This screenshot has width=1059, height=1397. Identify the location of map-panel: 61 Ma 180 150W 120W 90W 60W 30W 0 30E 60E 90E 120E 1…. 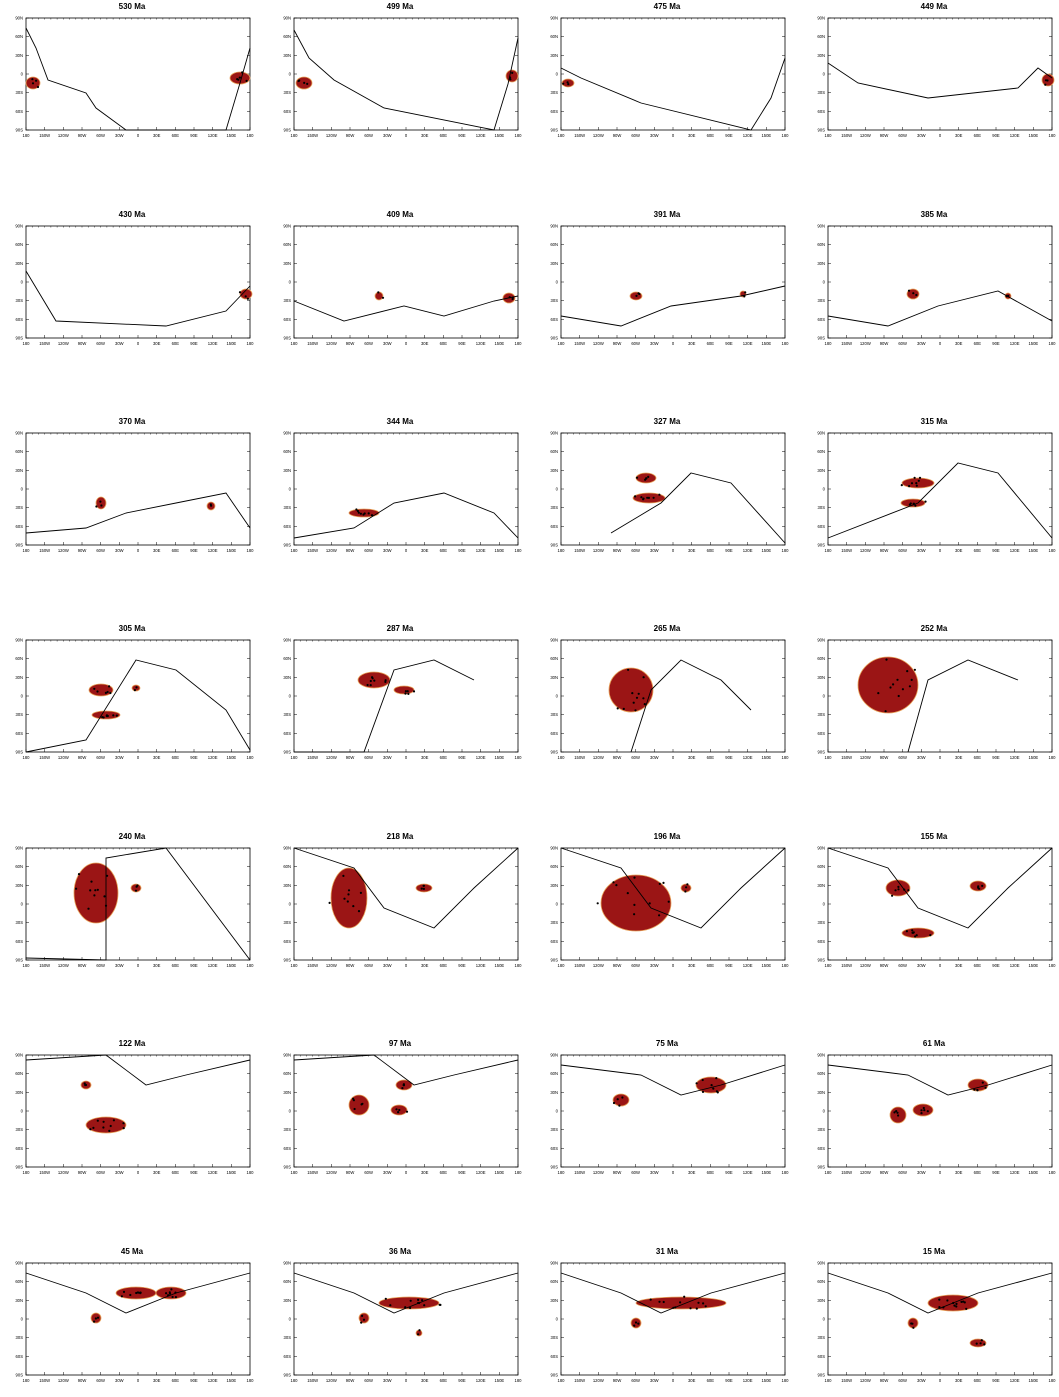
(930, 1112).